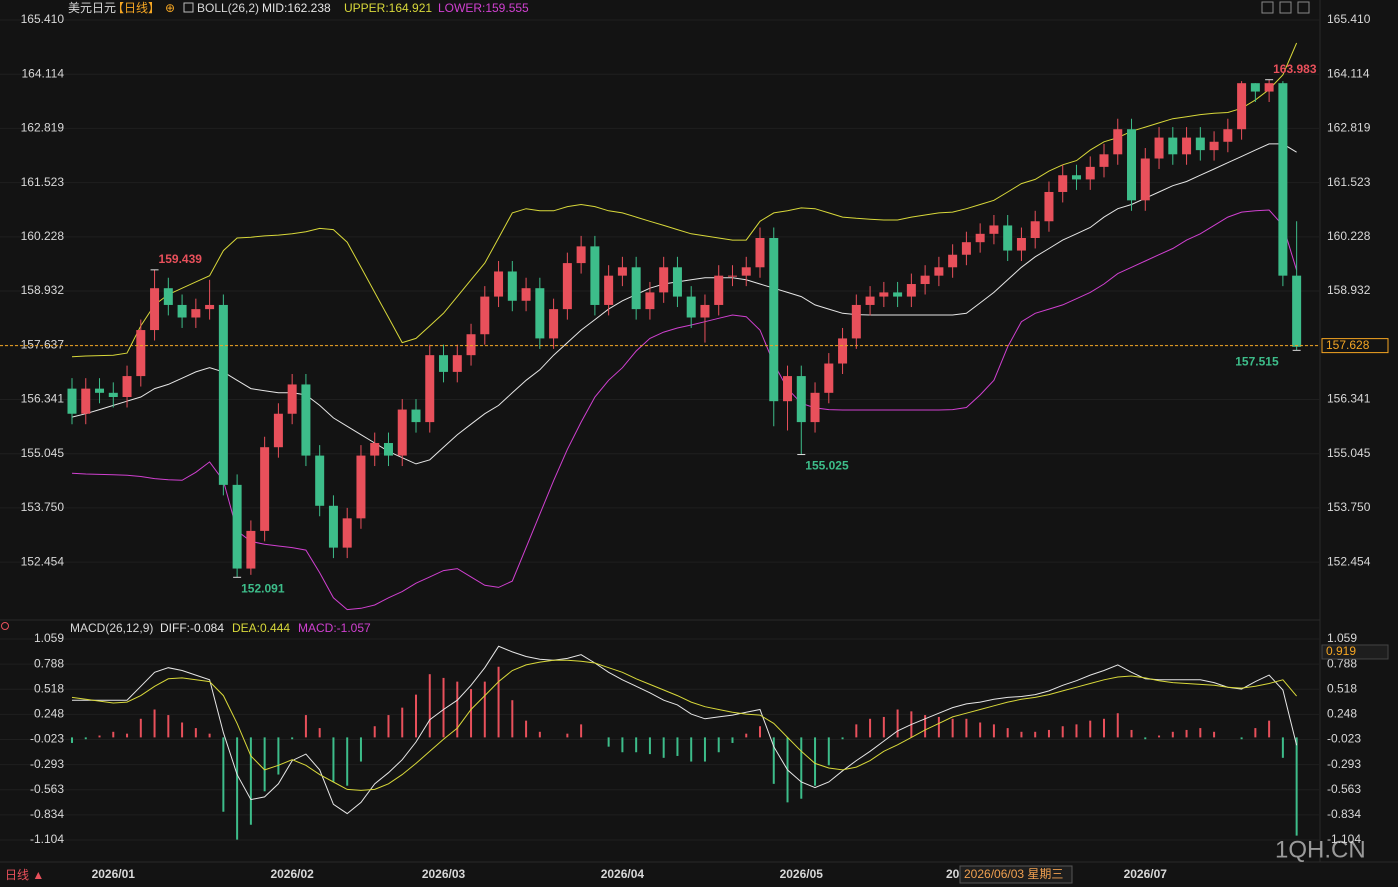  What do you see at coordinates (802, 874) in the screenshot?
I see `x-tick-label: 2026/05` at bounding box center [802, 874].